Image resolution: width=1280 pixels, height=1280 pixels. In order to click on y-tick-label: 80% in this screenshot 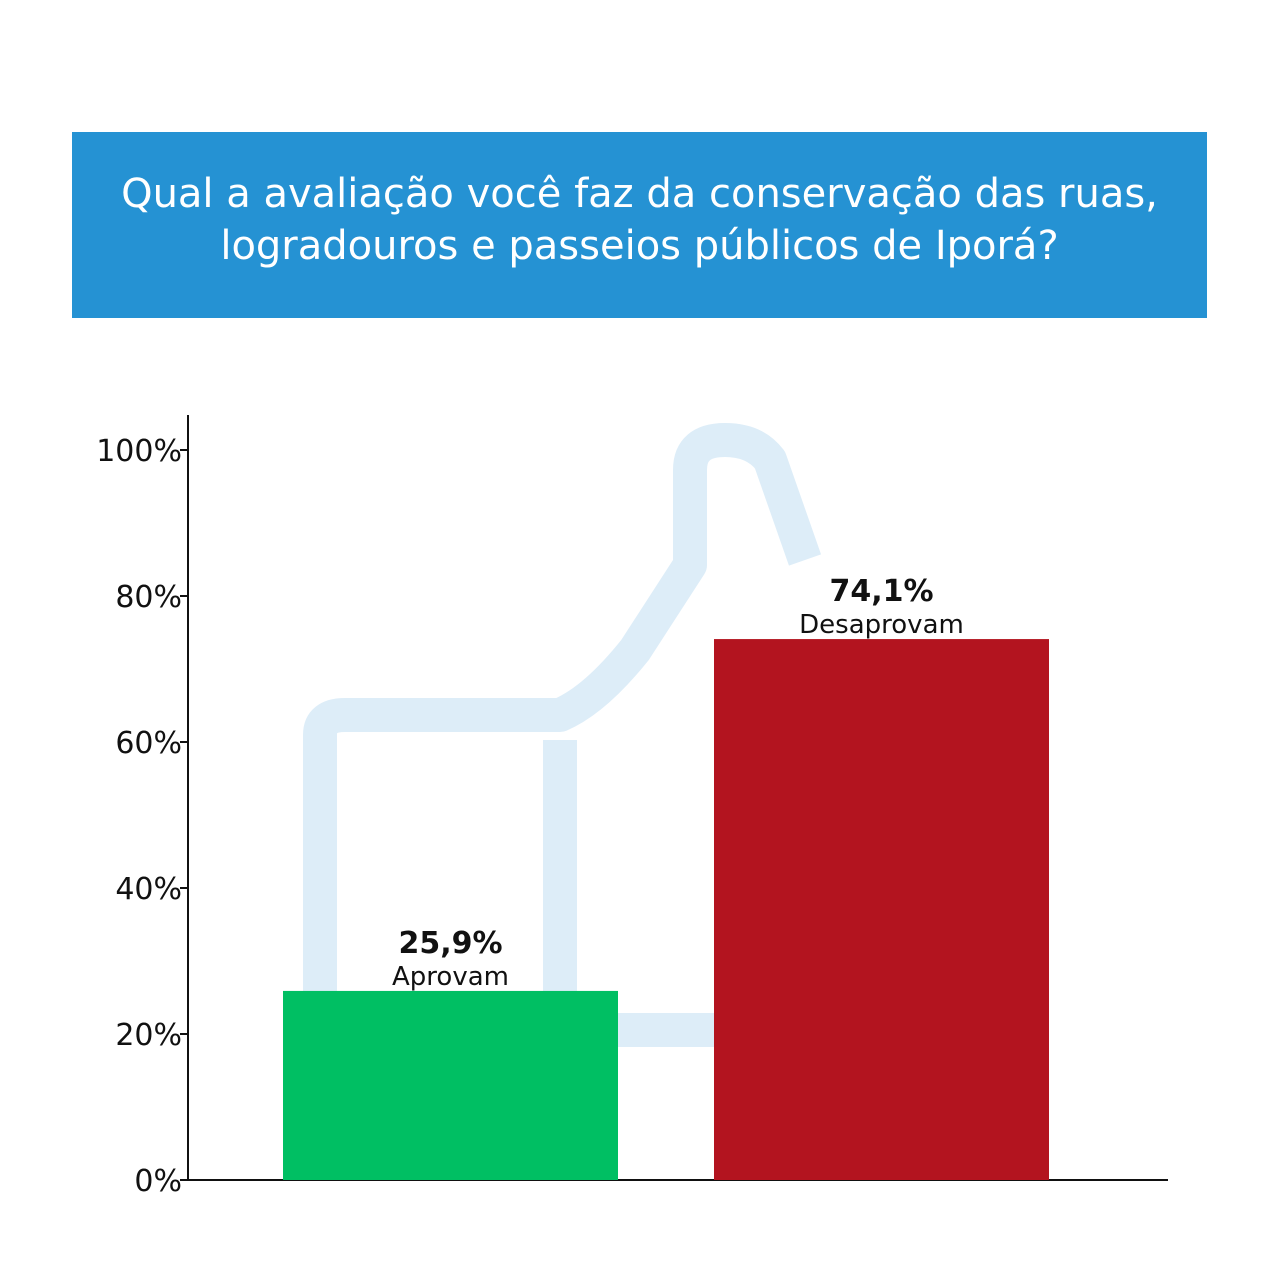, I will do `click(148, 597)`.